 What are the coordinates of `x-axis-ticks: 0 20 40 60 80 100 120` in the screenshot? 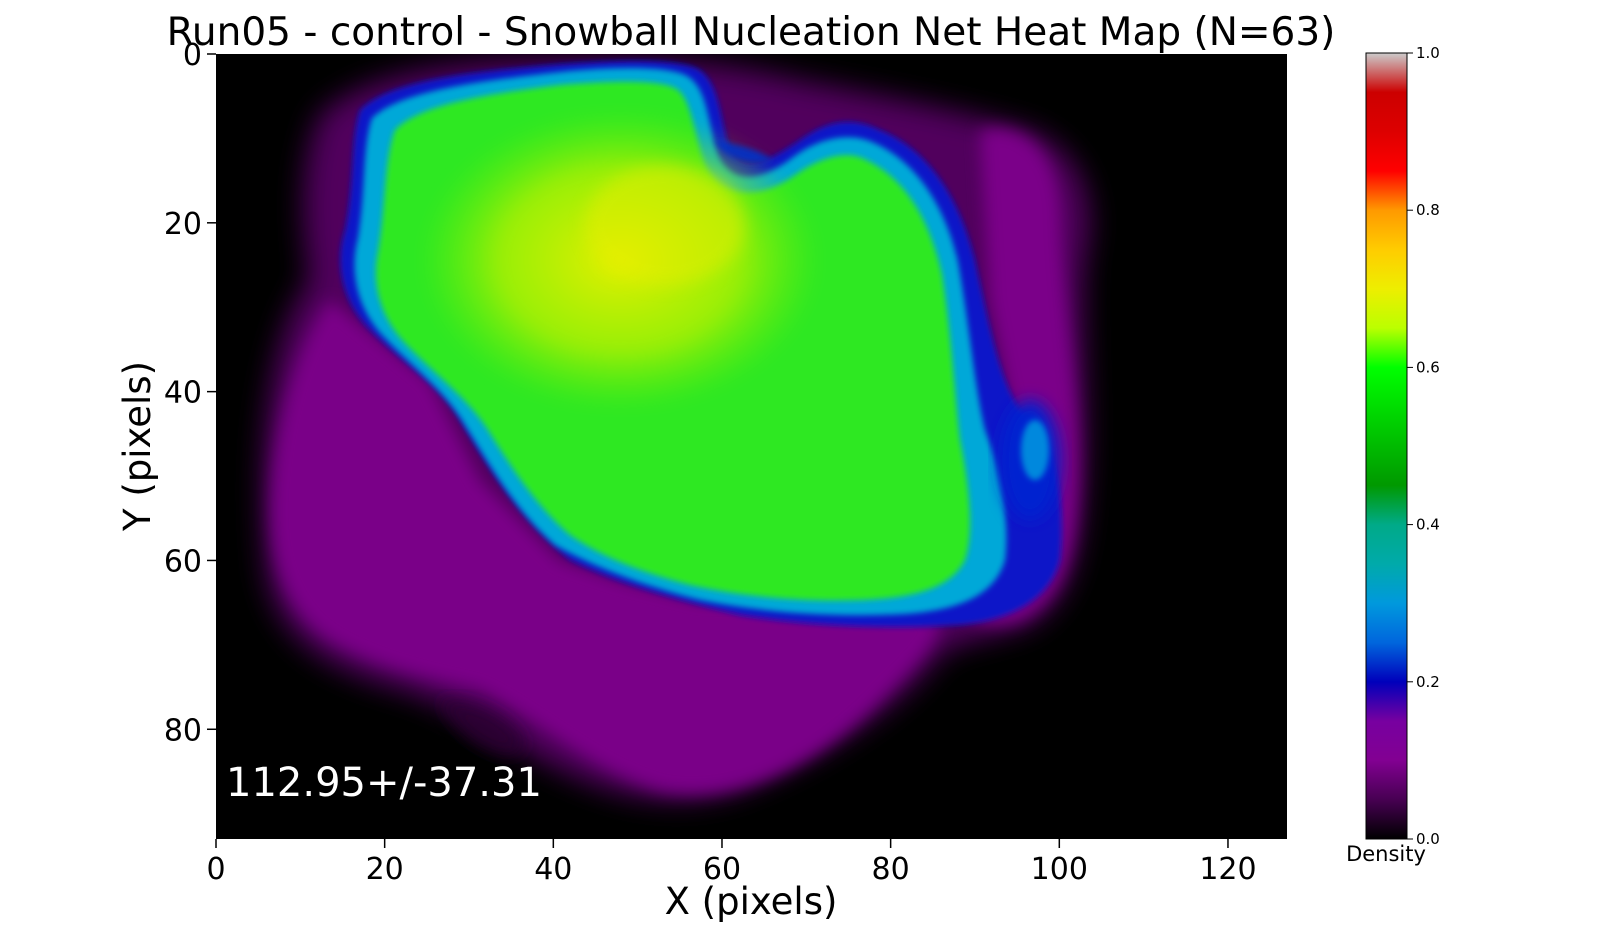 It's located at (731, 863).